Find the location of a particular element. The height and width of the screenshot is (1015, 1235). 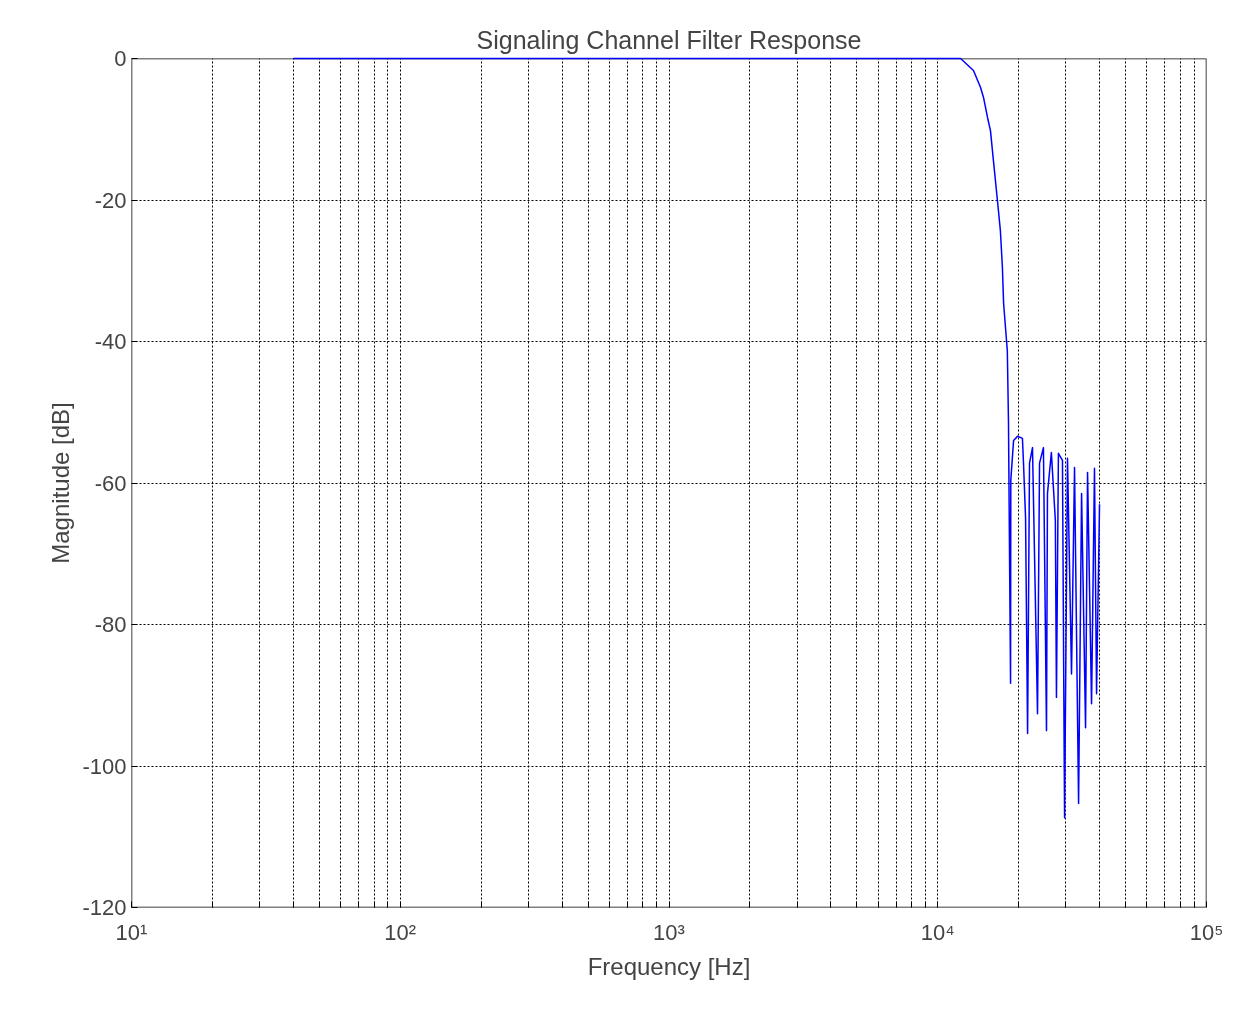

x-axis-title: Frequency [Hz] is located at coordinates (669, 966).